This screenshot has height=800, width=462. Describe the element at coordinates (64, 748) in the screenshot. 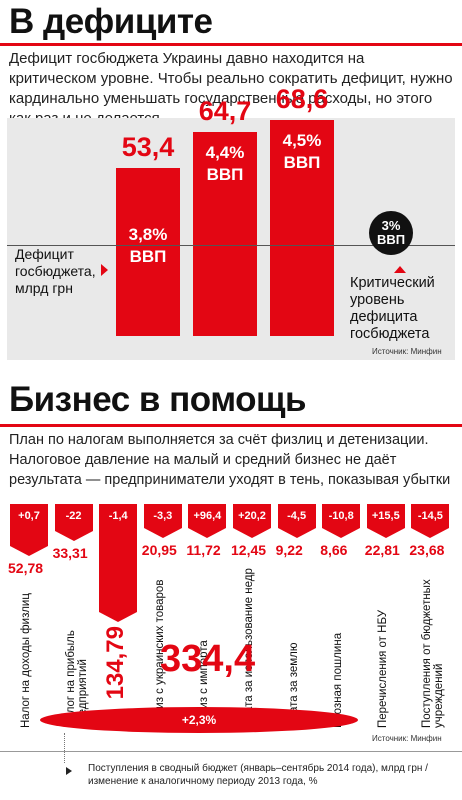

I see `footnote-pointer-line` at that location.